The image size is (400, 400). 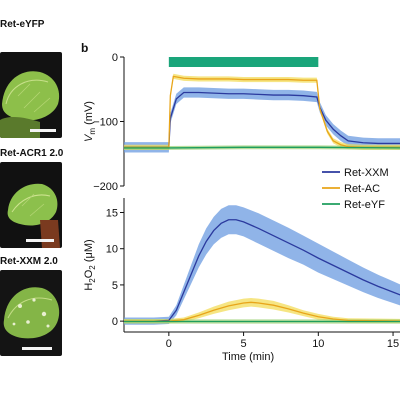 What do you see at coordinates (112, 250) in the screenshot?
I see `y-tick-label-h2o2: 10` at bounding box center [112, 250].